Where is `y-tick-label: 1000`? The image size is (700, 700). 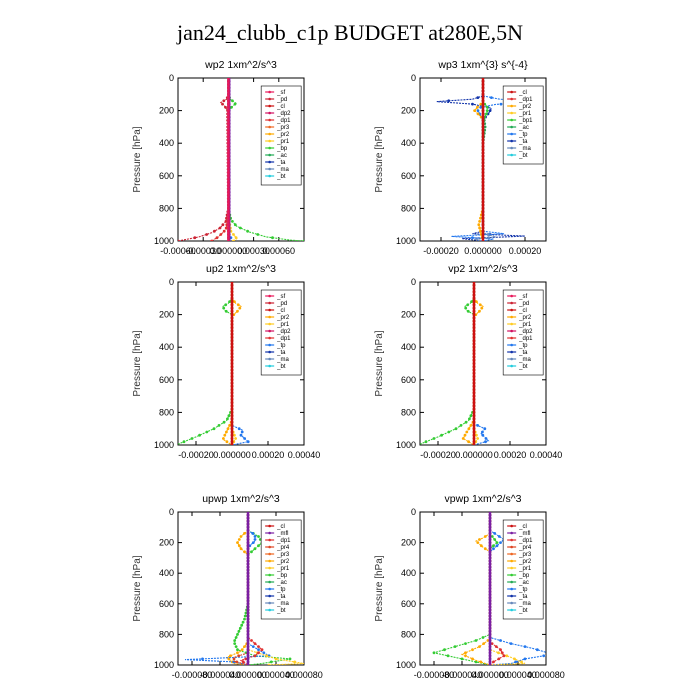
y-tick-label: 1000 is located at coordinates (164, 445).